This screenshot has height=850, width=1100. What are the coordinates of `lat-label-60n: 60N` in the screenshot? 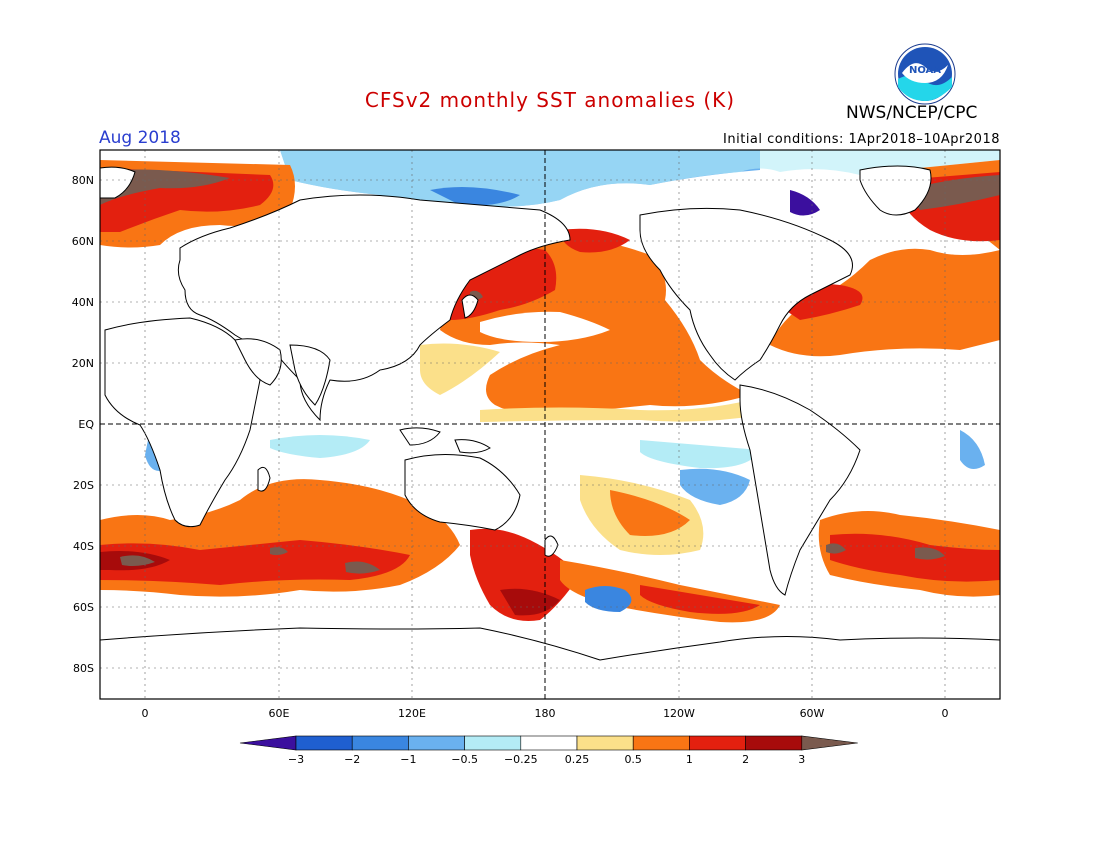 It's located at (83, 241).